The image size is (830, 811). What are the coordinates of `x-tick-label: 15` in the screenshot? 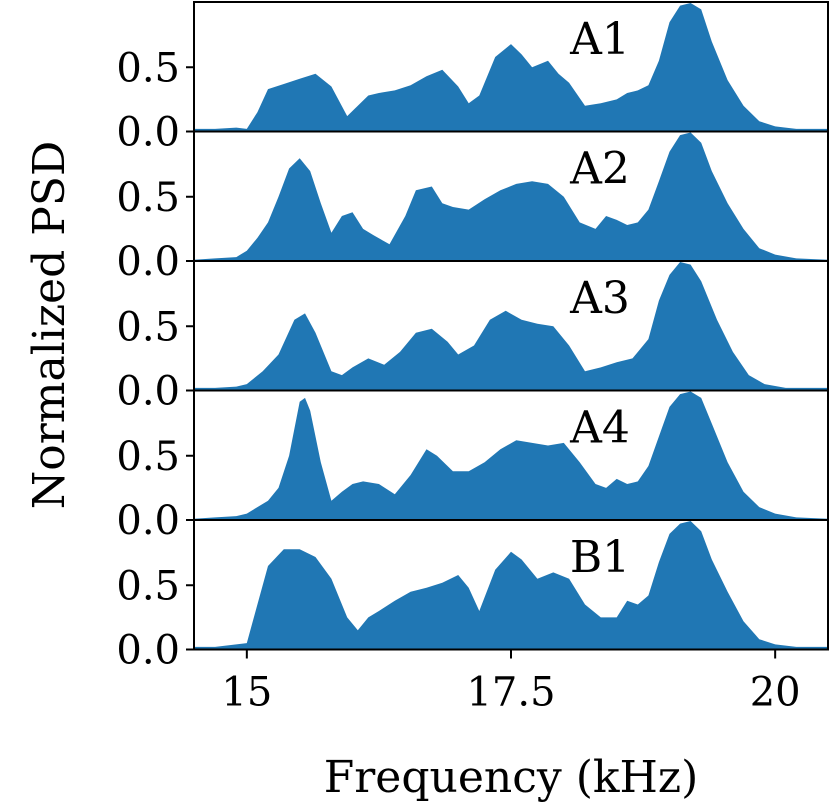 It's located at (246, 693).